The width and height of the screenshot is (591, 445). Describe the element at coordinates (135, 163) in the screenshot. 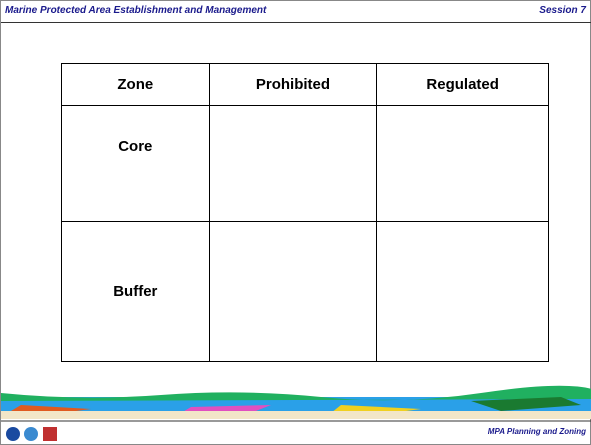

I see `row-header: Core` at that location.